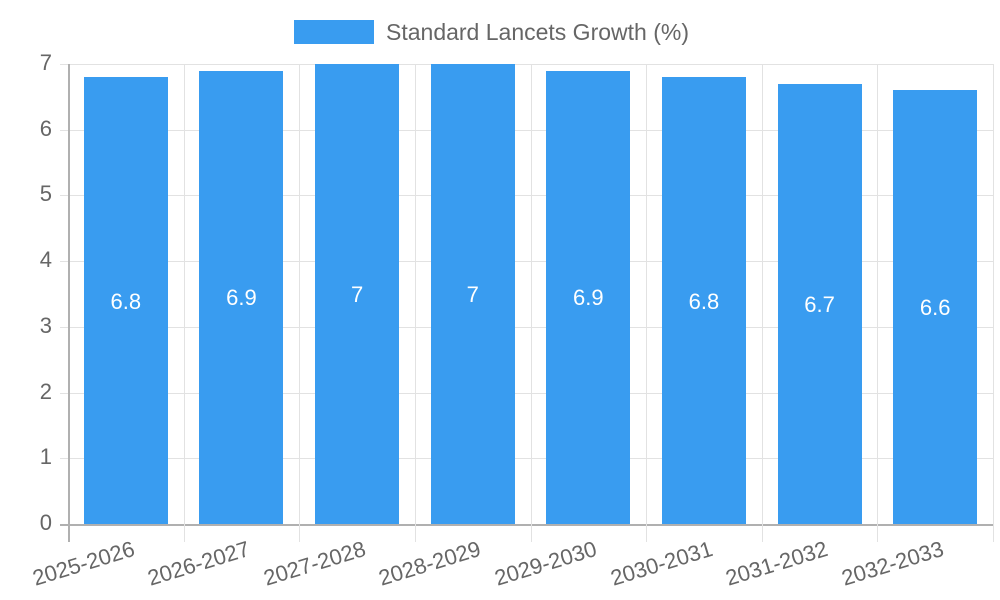 Image resolution: width=1000 pixels, height=600 pixels. I want to click on y-tick-label: 7, so click(45, 62).